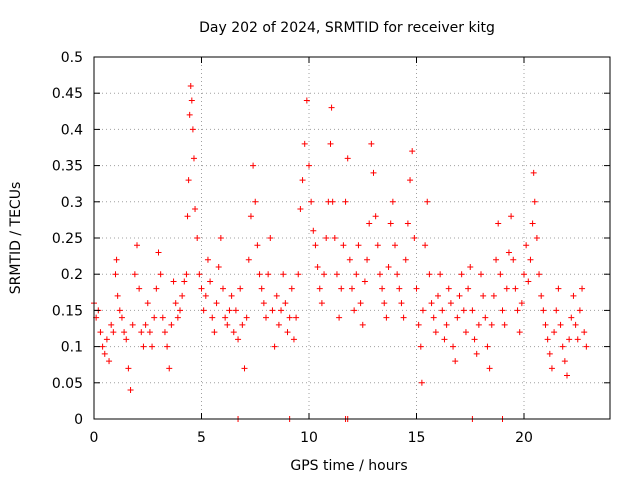 This screenshot has width=640, height=480. What do you see at coordinates (72, 348) in the screenshot?
I see `y-tick-label: 0.1` at bounding box center [72, 348].